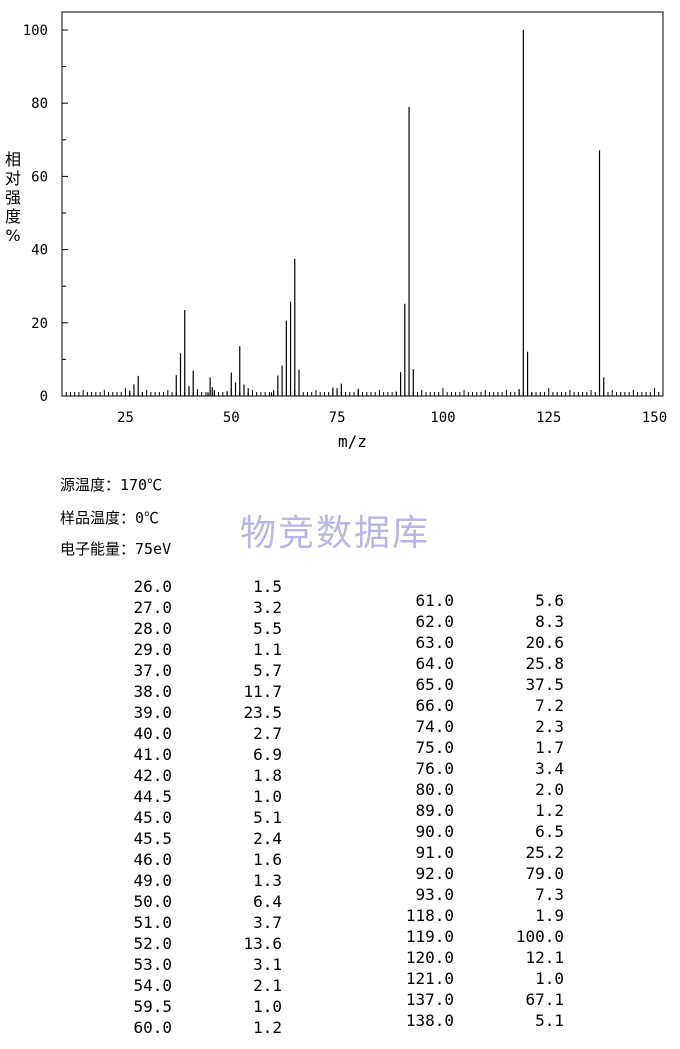 Image resolution: width=680 pixels, height=1049 pixels. Describe the element at coordinates (482, 894) in the screenshot. I see `table-row: 93.0 7.3` at that location.